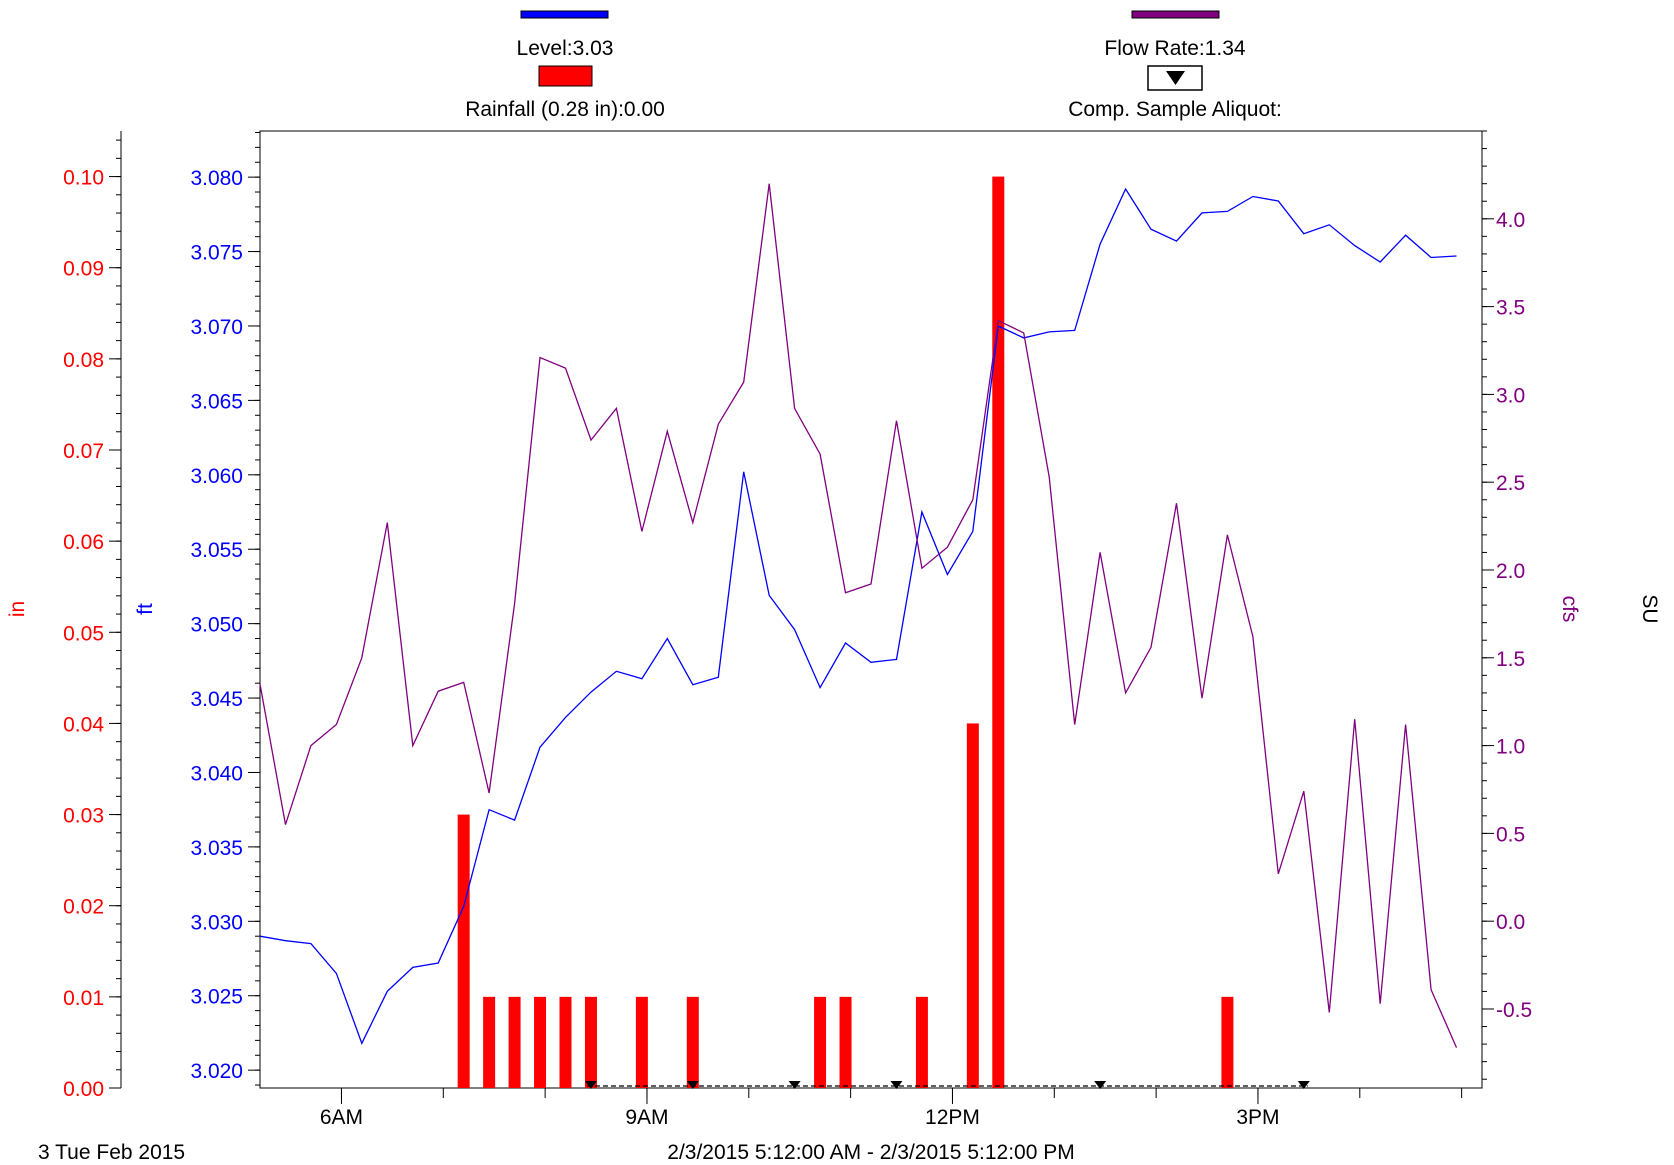 This screenshot has width=1674, height=1165. I want to click on legend-swatch-flow, so click(1175, 14).